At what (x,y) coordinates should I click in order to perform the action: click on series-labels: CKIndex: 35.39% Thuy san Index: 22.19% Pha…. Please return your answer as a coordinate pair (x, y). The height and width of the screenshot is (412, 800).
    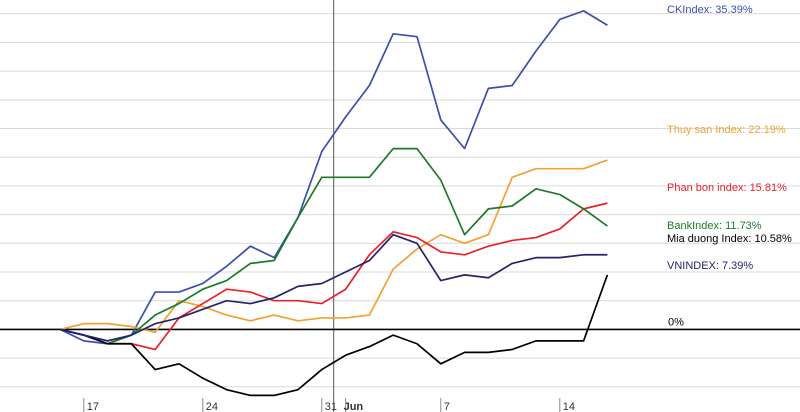
    Looking at the image, I should click on (729, 138).